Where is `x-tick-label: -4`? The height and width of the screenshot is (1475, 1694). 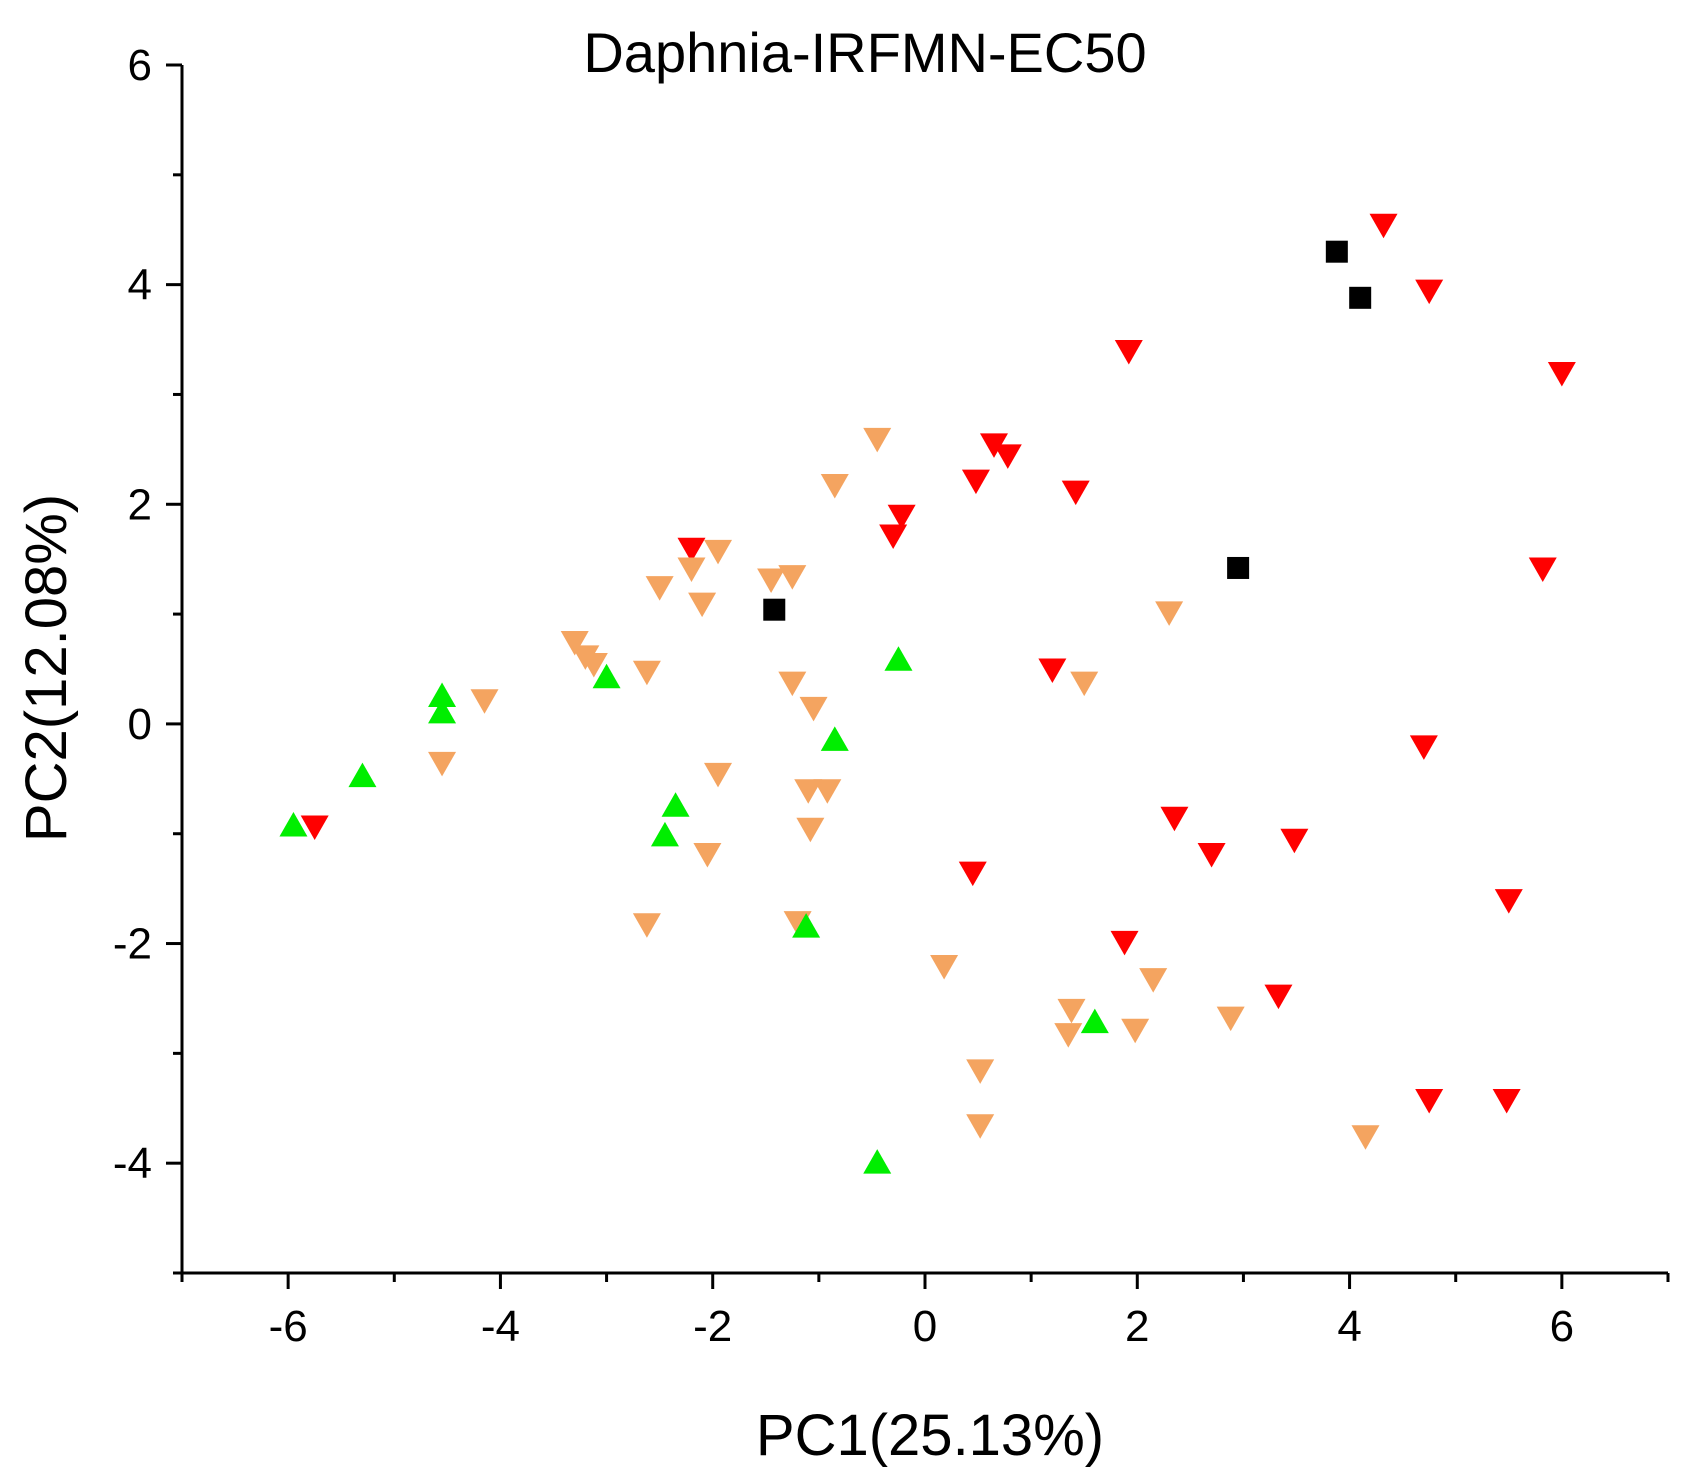
x-tick-label: -4 is located at coordinates (500, 1326).